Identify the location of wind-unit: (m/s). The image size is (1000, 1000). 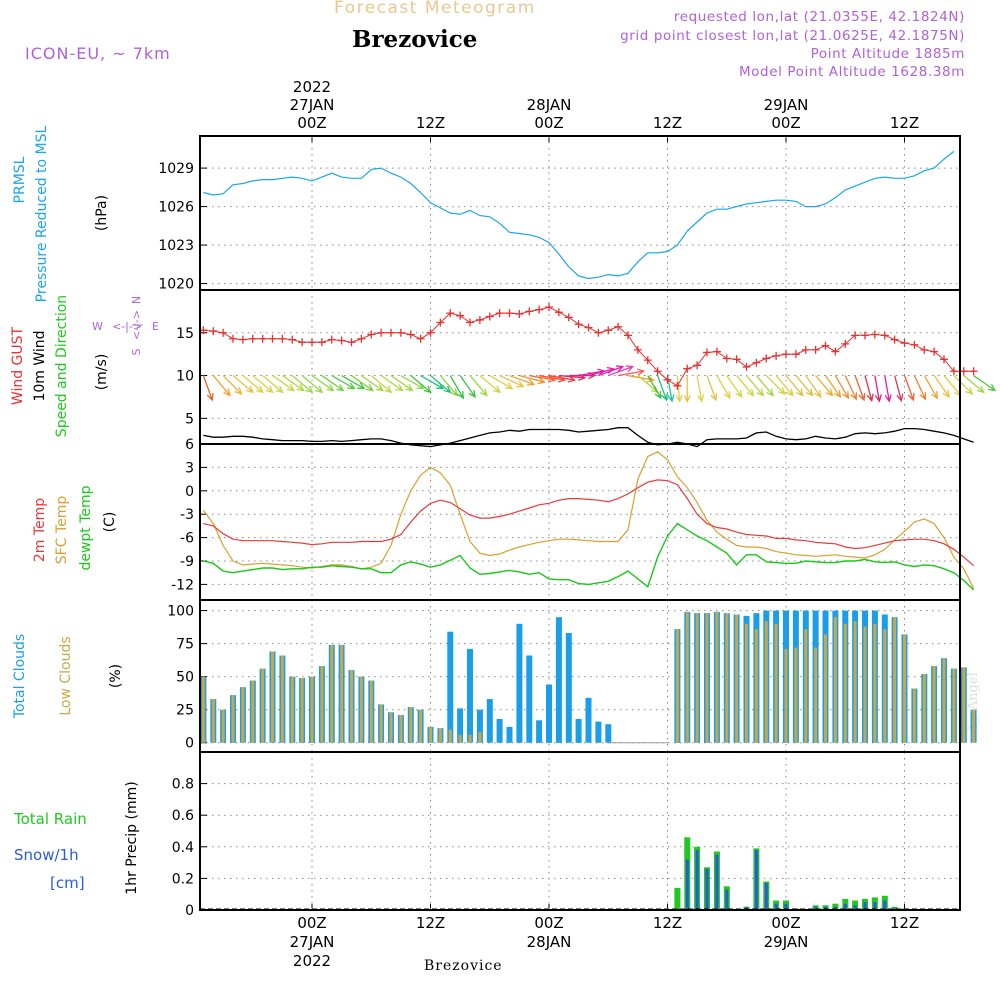
(102, 372).